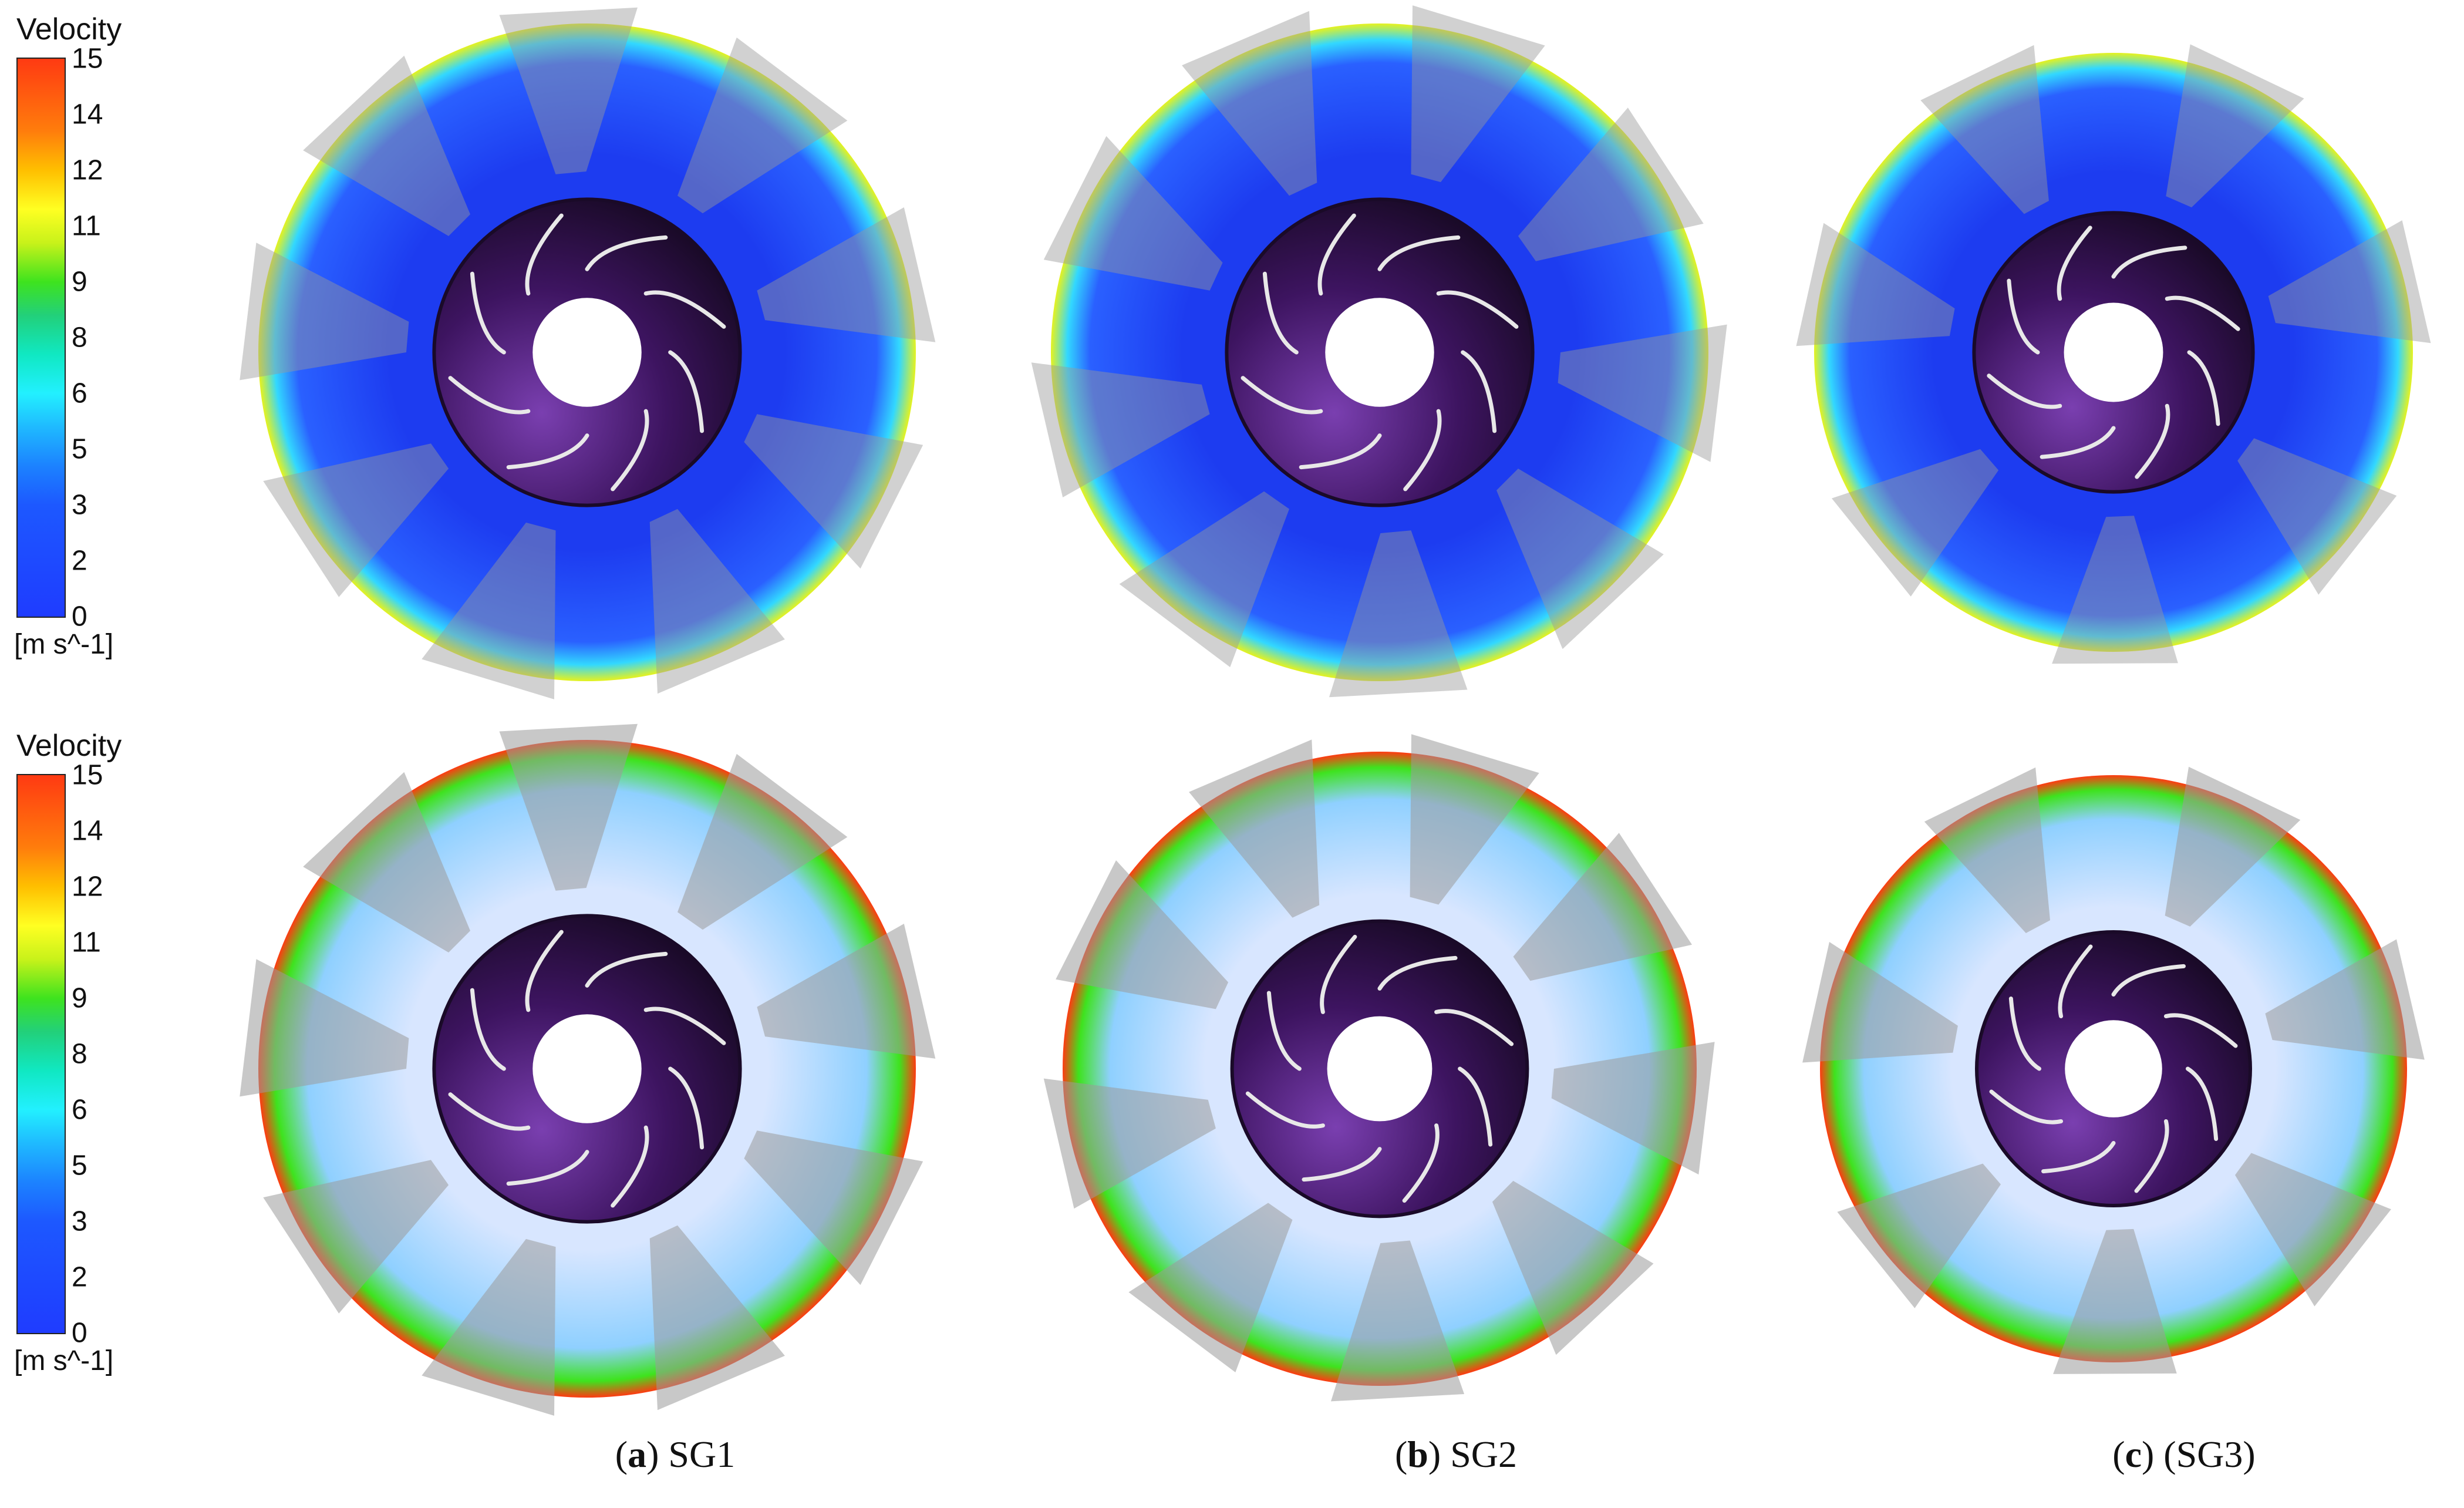 This screenshot has height=1508, width=2464. I want to click on legend-tick-label: 6, so click(80, 1110).